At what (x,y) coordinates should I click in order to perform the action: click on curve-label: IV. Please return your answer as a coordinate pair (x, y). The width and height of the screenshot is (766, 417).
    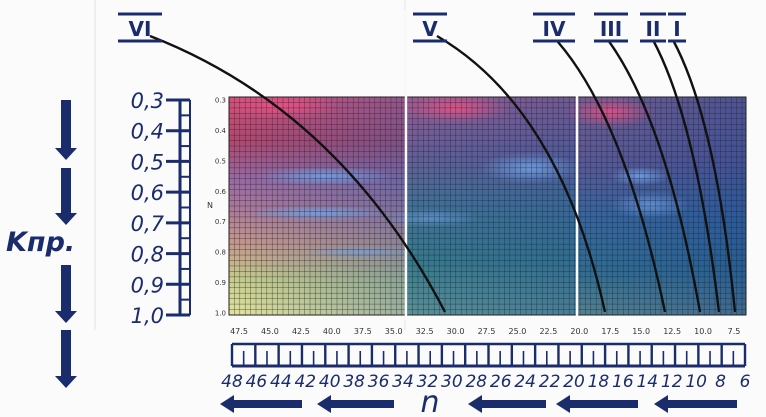
    Looking at the image, I should click on (554, 29).